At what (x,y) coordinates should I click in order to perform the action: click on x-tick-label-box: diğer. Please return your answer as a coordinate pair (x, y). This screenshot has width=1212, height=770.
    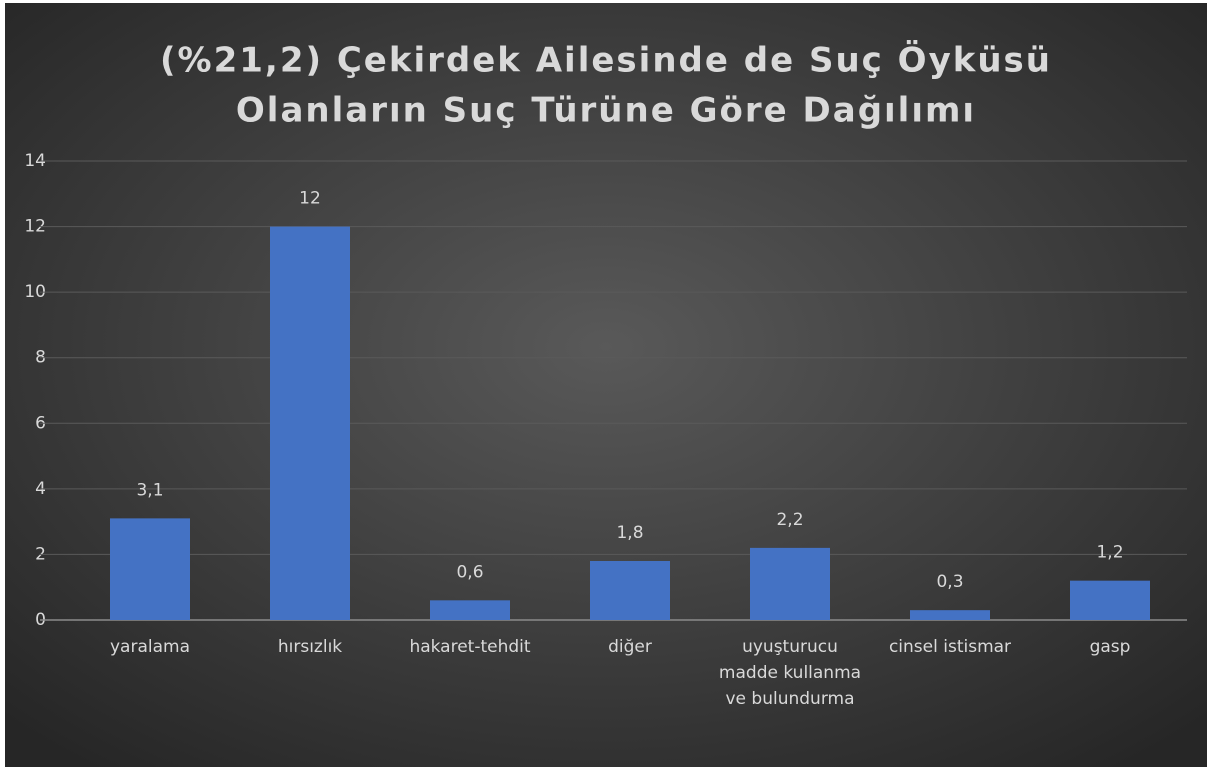
    Looking at the image, I should click on (630, 647).